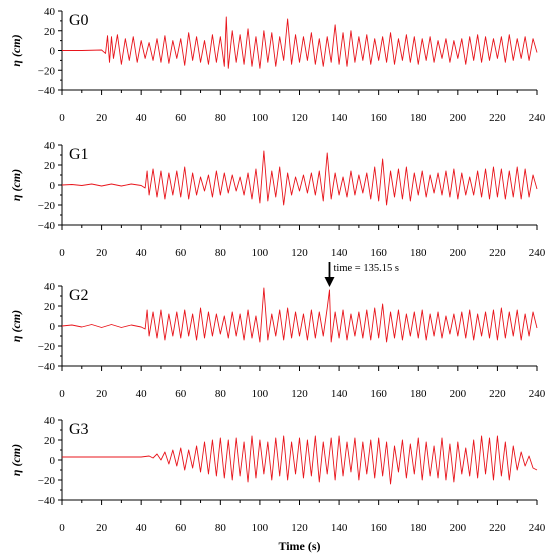  What do you see at coordinates (79, 429) in the screenshot?
I see `gauge-label: G3` at bounding box center [79, 429].